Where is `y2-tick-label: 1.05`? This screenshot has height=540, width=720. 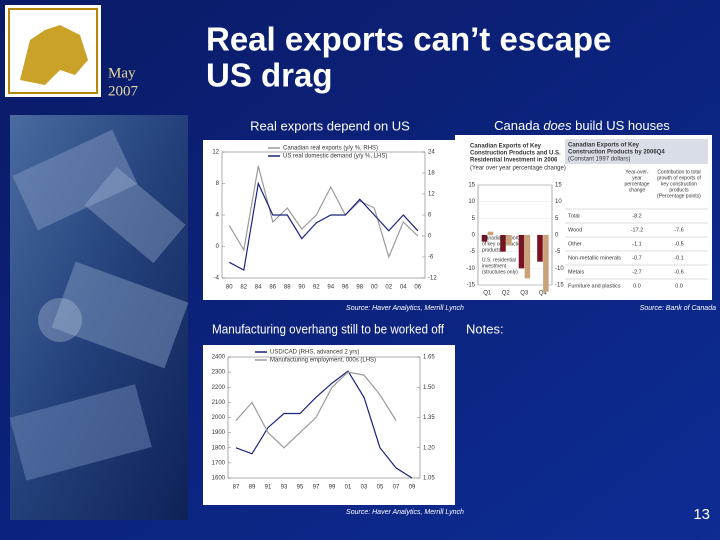 y2-tick-label: 1.05 is located at coordinates (429, 479).